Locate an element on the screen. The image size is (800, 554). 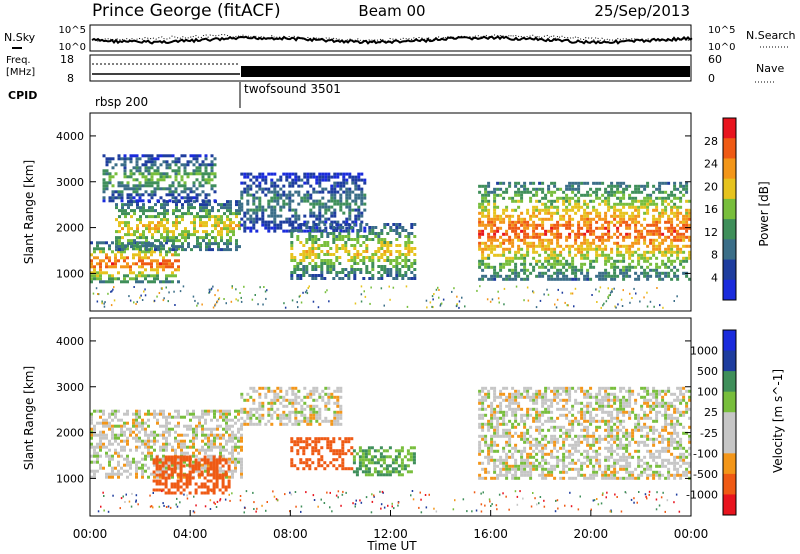
noise-left-label: N.Sky is located at coordinates (20, 37).